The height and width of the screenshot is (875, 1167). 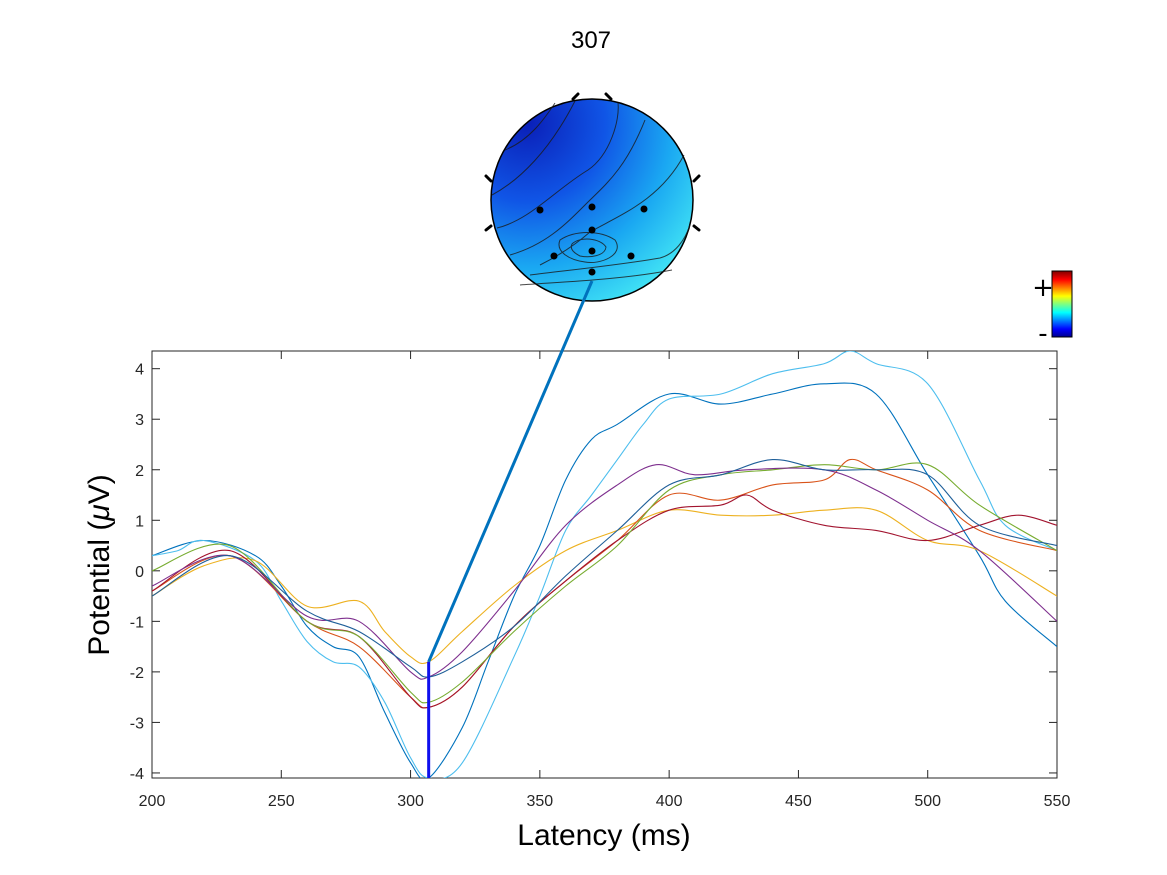 I want to click on y-axis-label-prefix: Potential (, so click(x=99, y=588).